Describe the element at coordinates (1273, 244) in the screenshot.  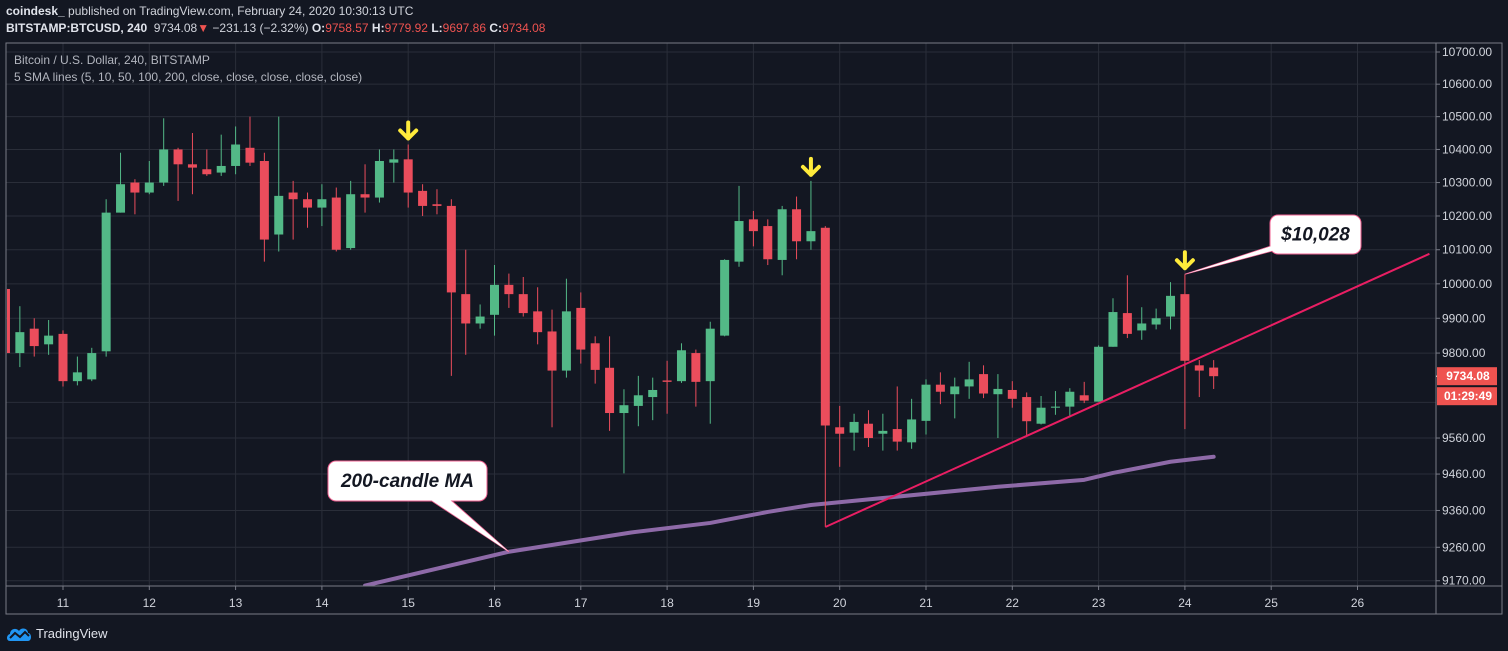
I see `callout: $10,028` at that location.